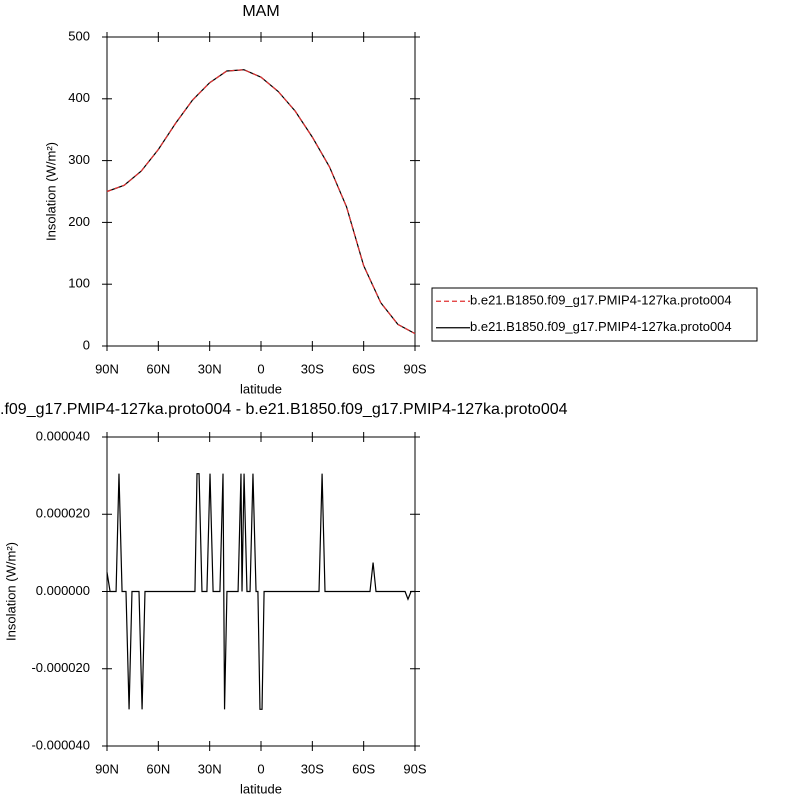  I want to click on y-tick-label: 500, so click(79, 35).